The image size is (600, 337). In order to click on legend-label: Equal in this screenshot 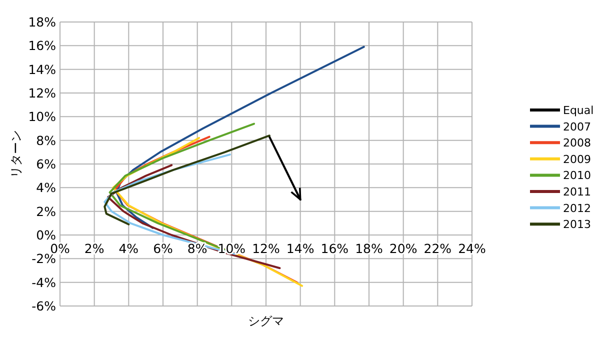, I will do `click(578, 110)`.